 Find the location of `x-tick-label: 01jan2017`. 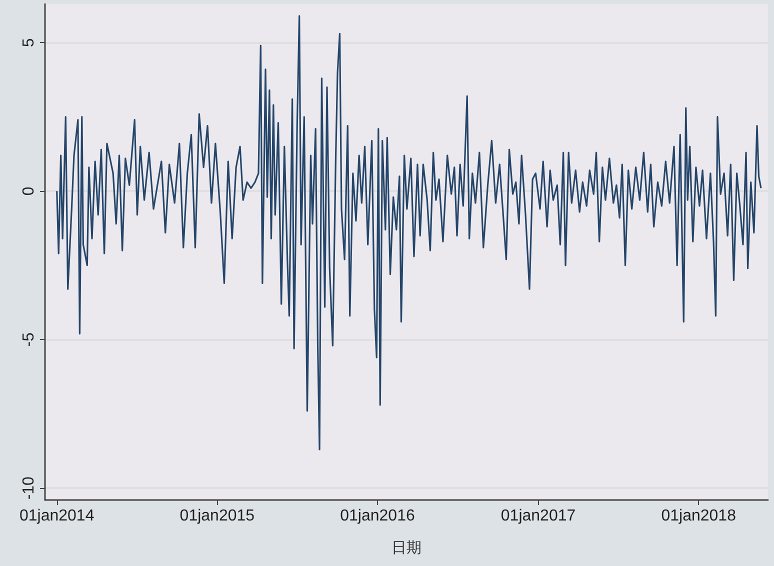

x-tick-label: 01jan2017 is located at coordinates (538, 516).